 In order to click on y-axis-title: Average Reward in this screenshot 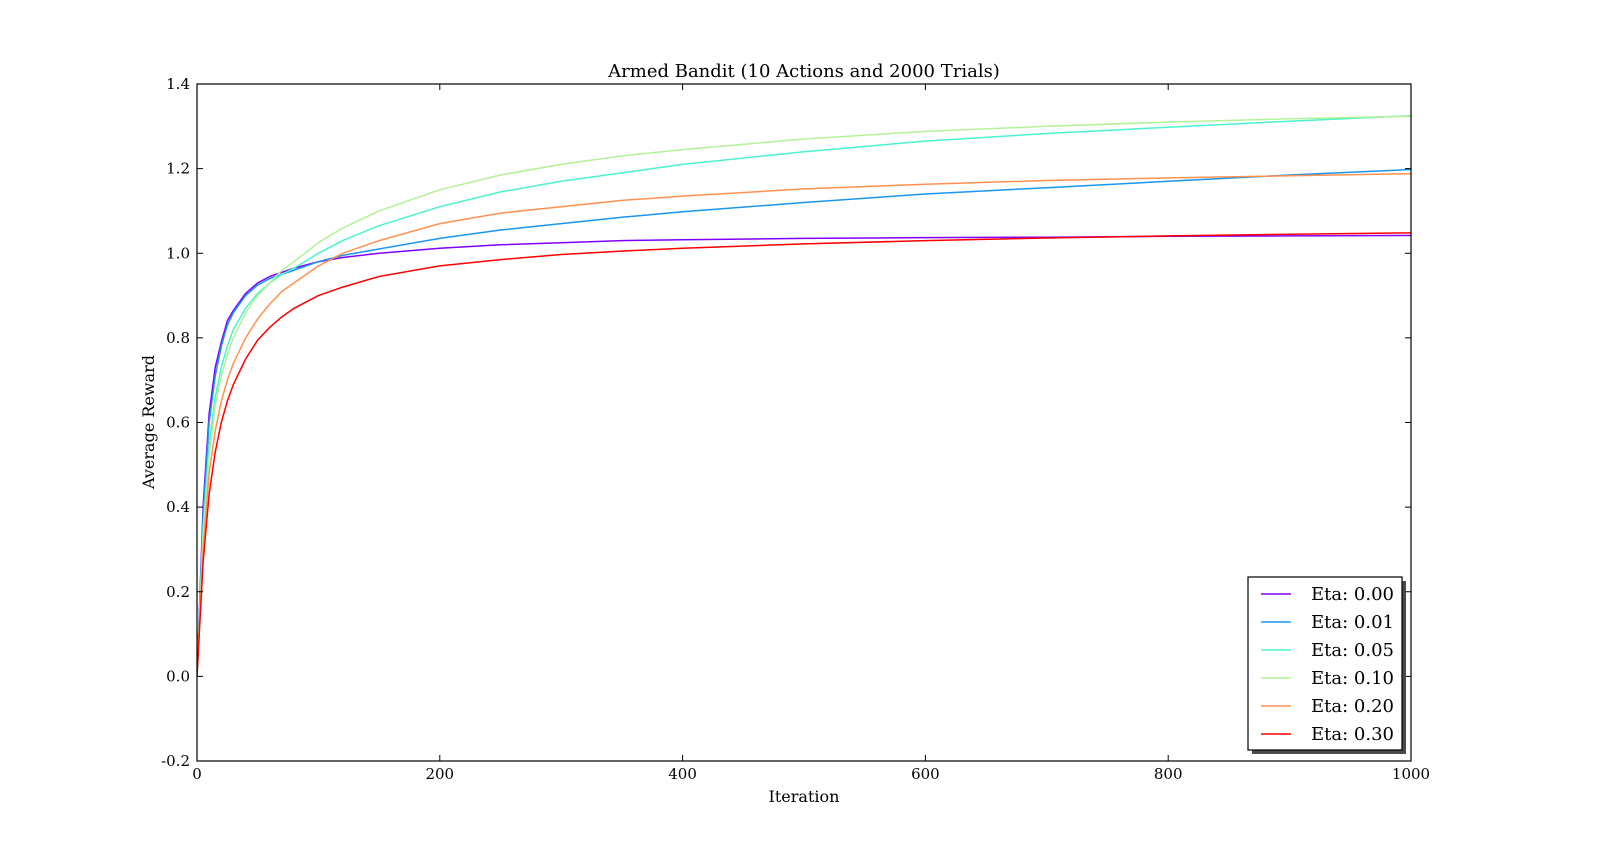, I will do `click(148, 422)`.